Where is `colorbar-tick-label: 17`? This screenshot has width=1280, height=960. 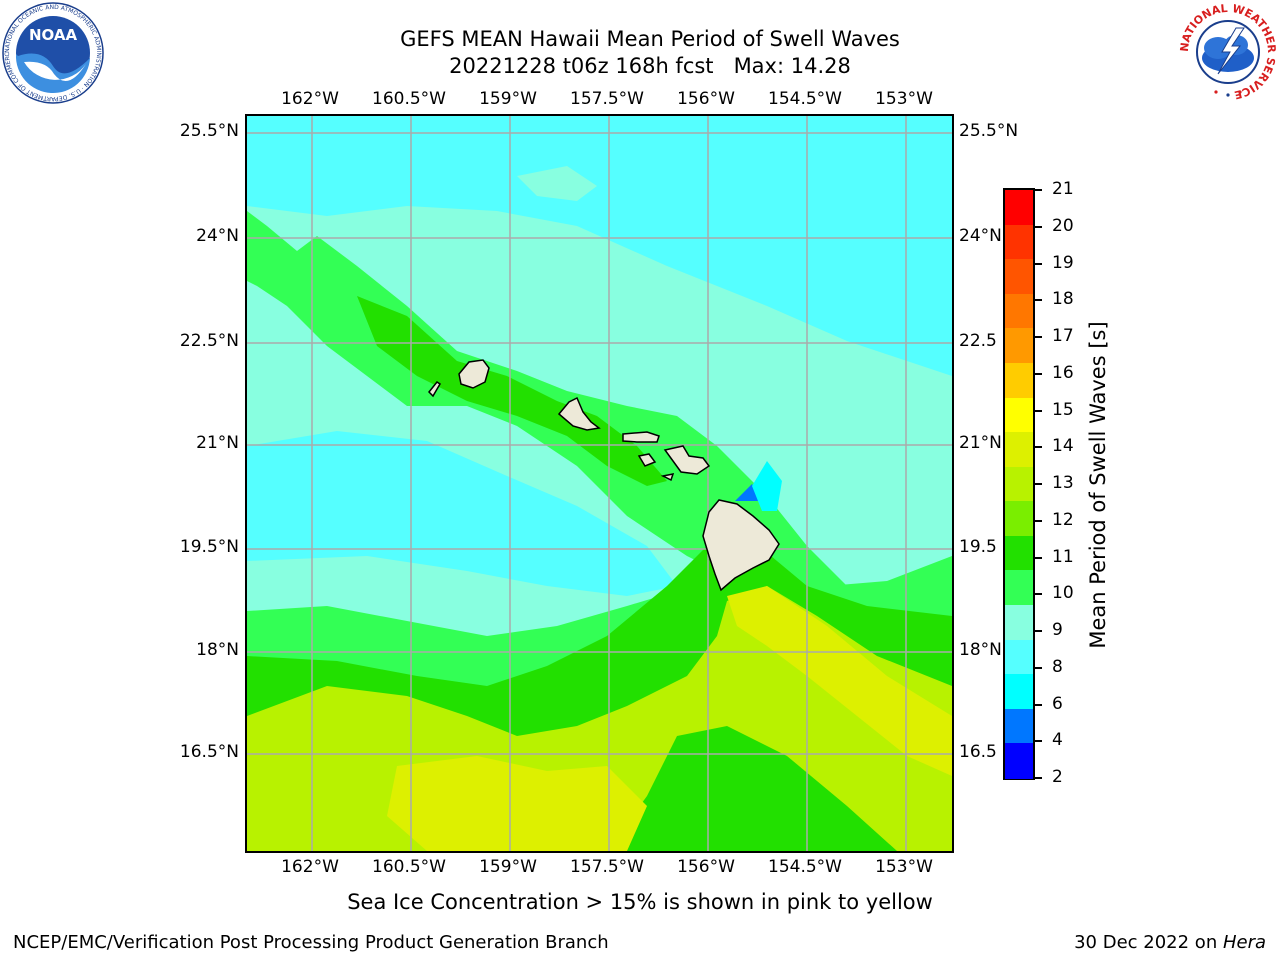
colorbar-tick-label: 17 is located at coordinates (1063, 336).